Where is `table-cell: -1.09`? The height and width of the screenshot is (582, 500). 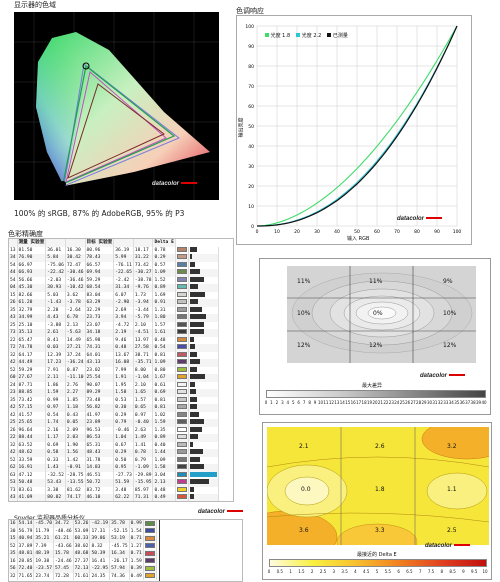
table-cell: -1.09 is located at coordinates (143, 468).